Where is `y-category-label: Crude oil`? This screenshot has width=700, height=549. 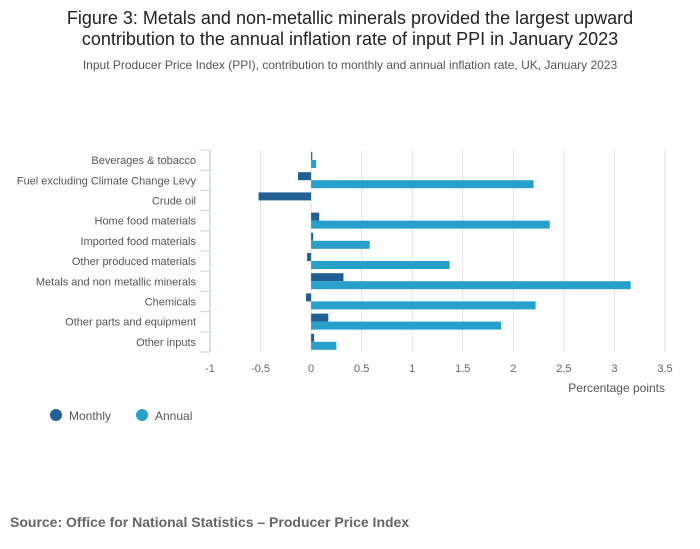
y-category-label: Crude oil is located at coordinates (174, 202).